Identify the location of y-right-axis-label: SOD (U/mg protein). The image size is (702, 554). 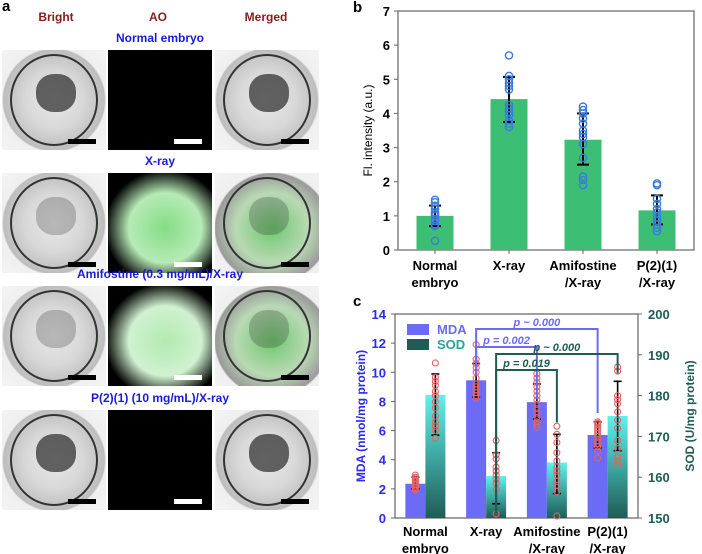
(690, 415).